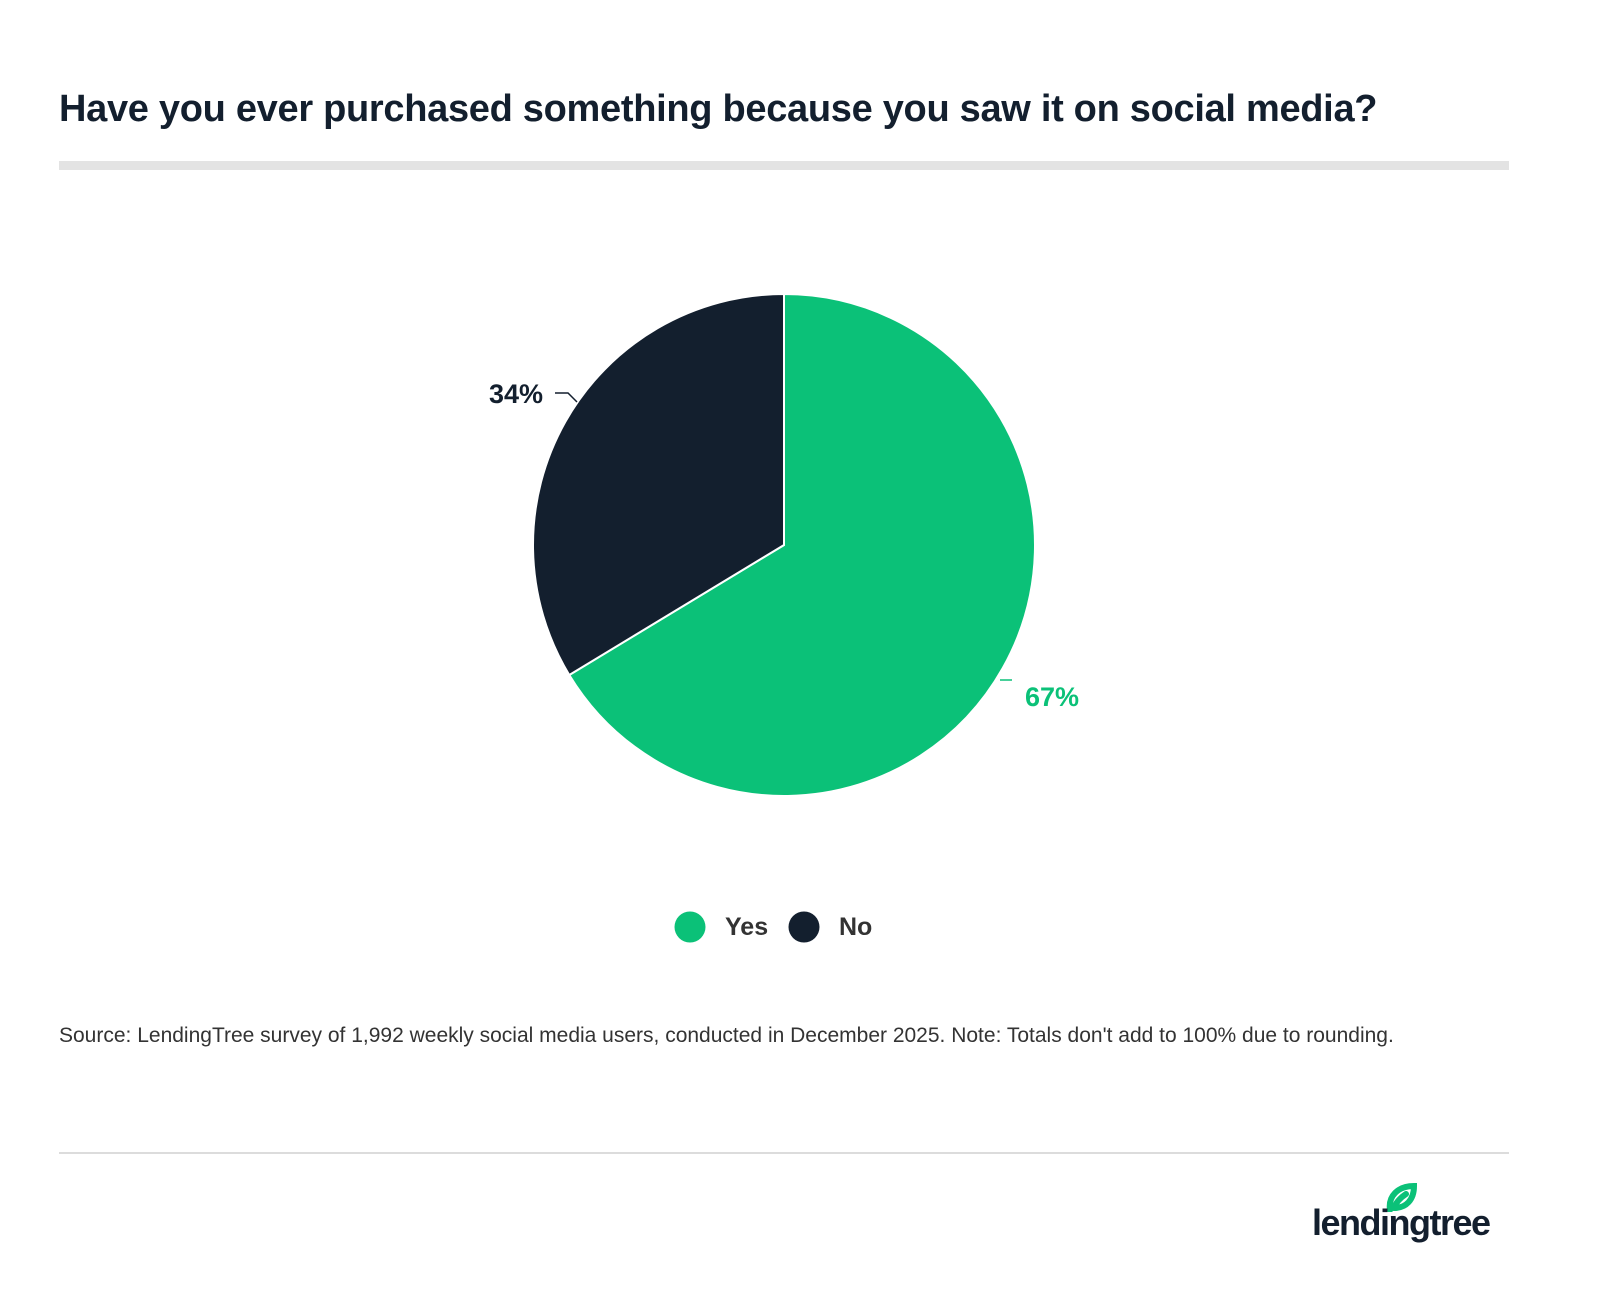 The image size is (1600, 1298). I want to click on legend-swatch-yes, so click(690, 927).